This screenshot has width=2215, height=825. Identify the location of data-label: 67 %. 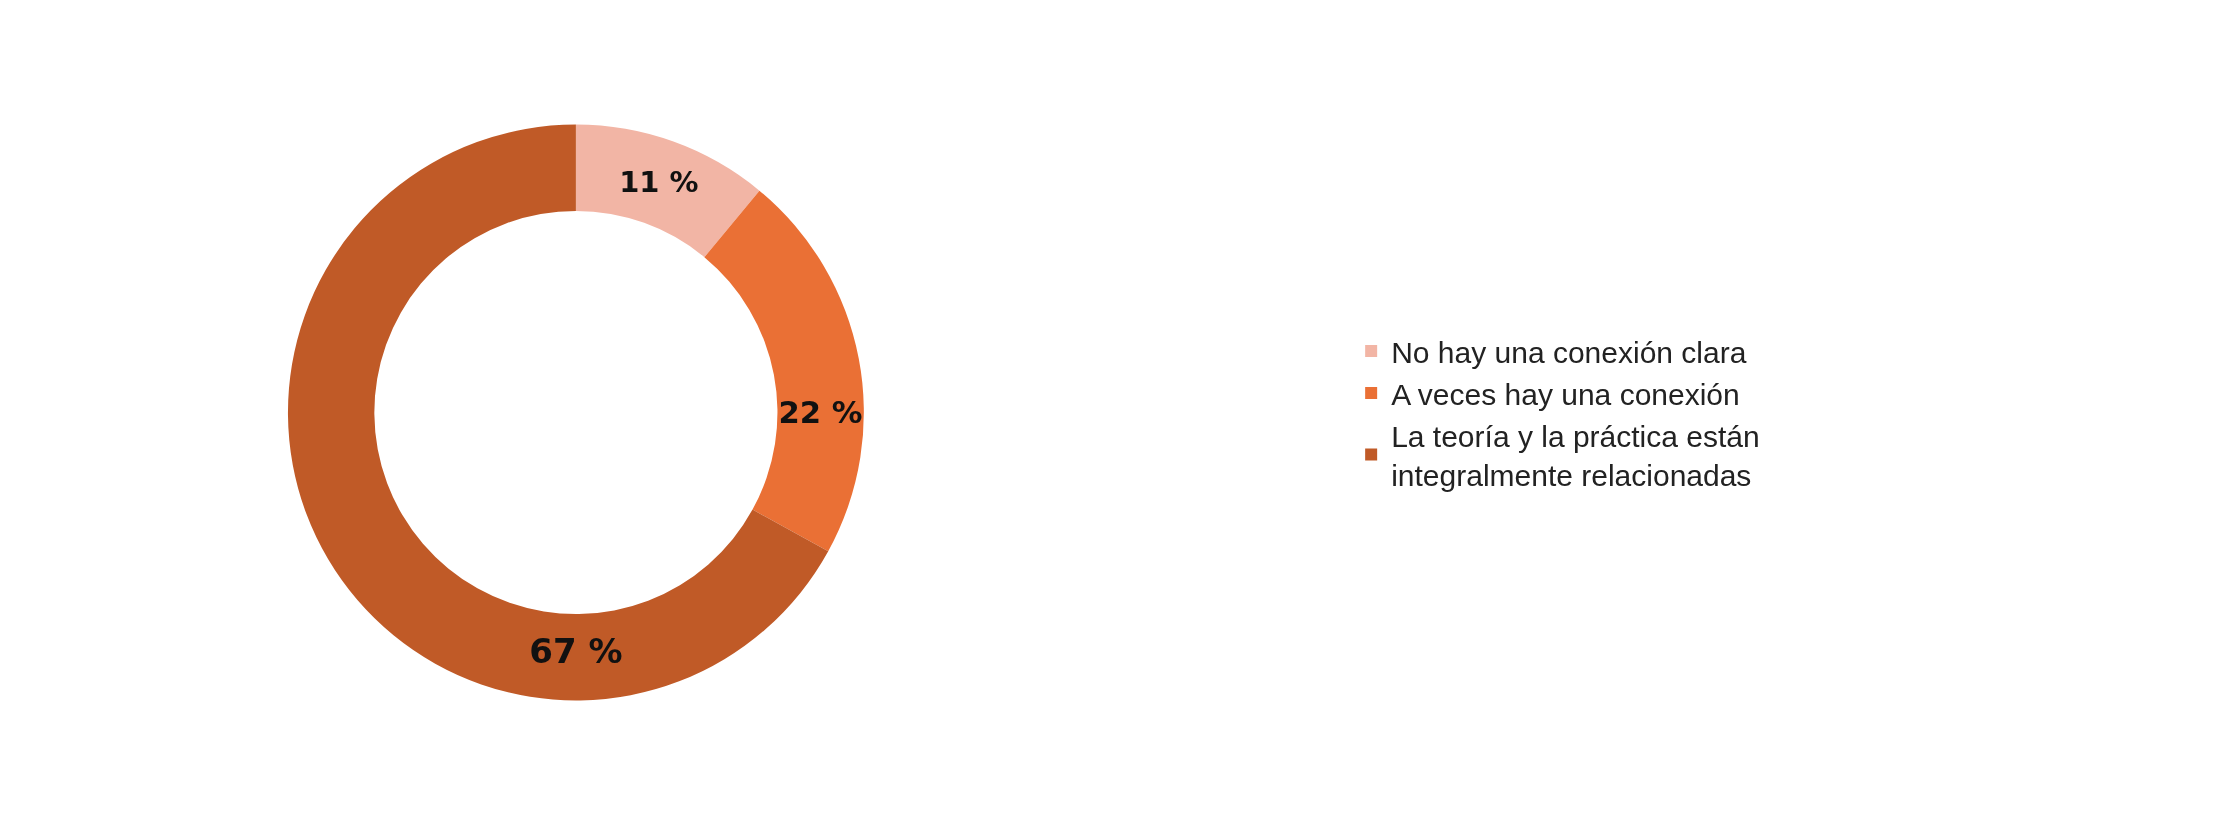
(576, 650).